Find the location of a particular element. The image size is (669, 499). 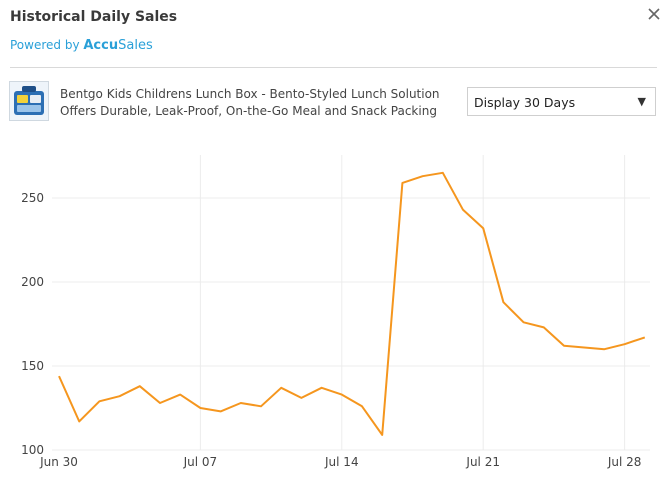

x-tick-label: Jul 21 is located at coordinates (482, 462).